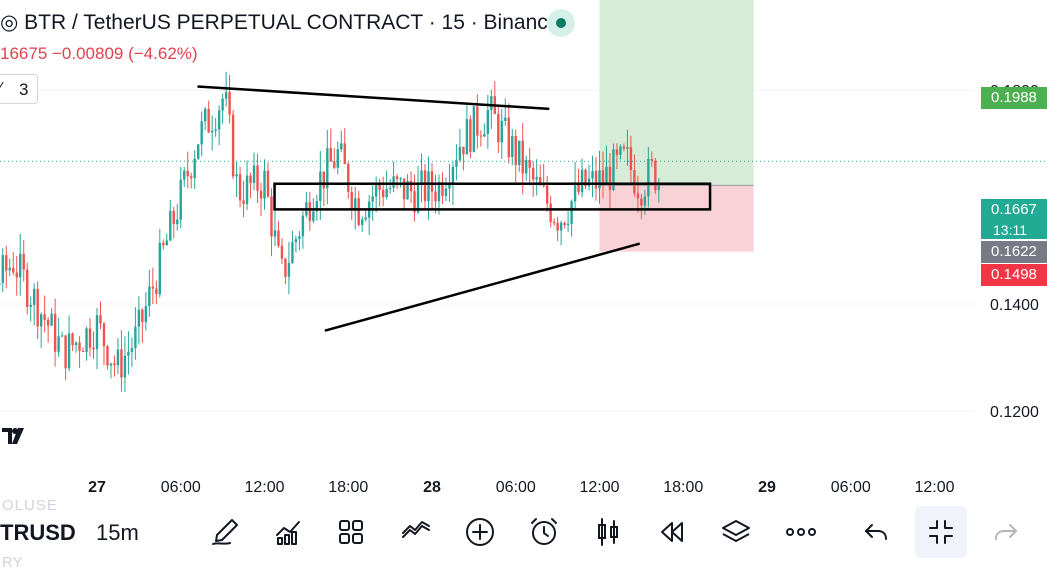 The height and width of the screenshot is (588, 1047). Describe the element at coordinates (1014, 412) in the screenshot. I see `y-axis-label: 0.1200` at that location.